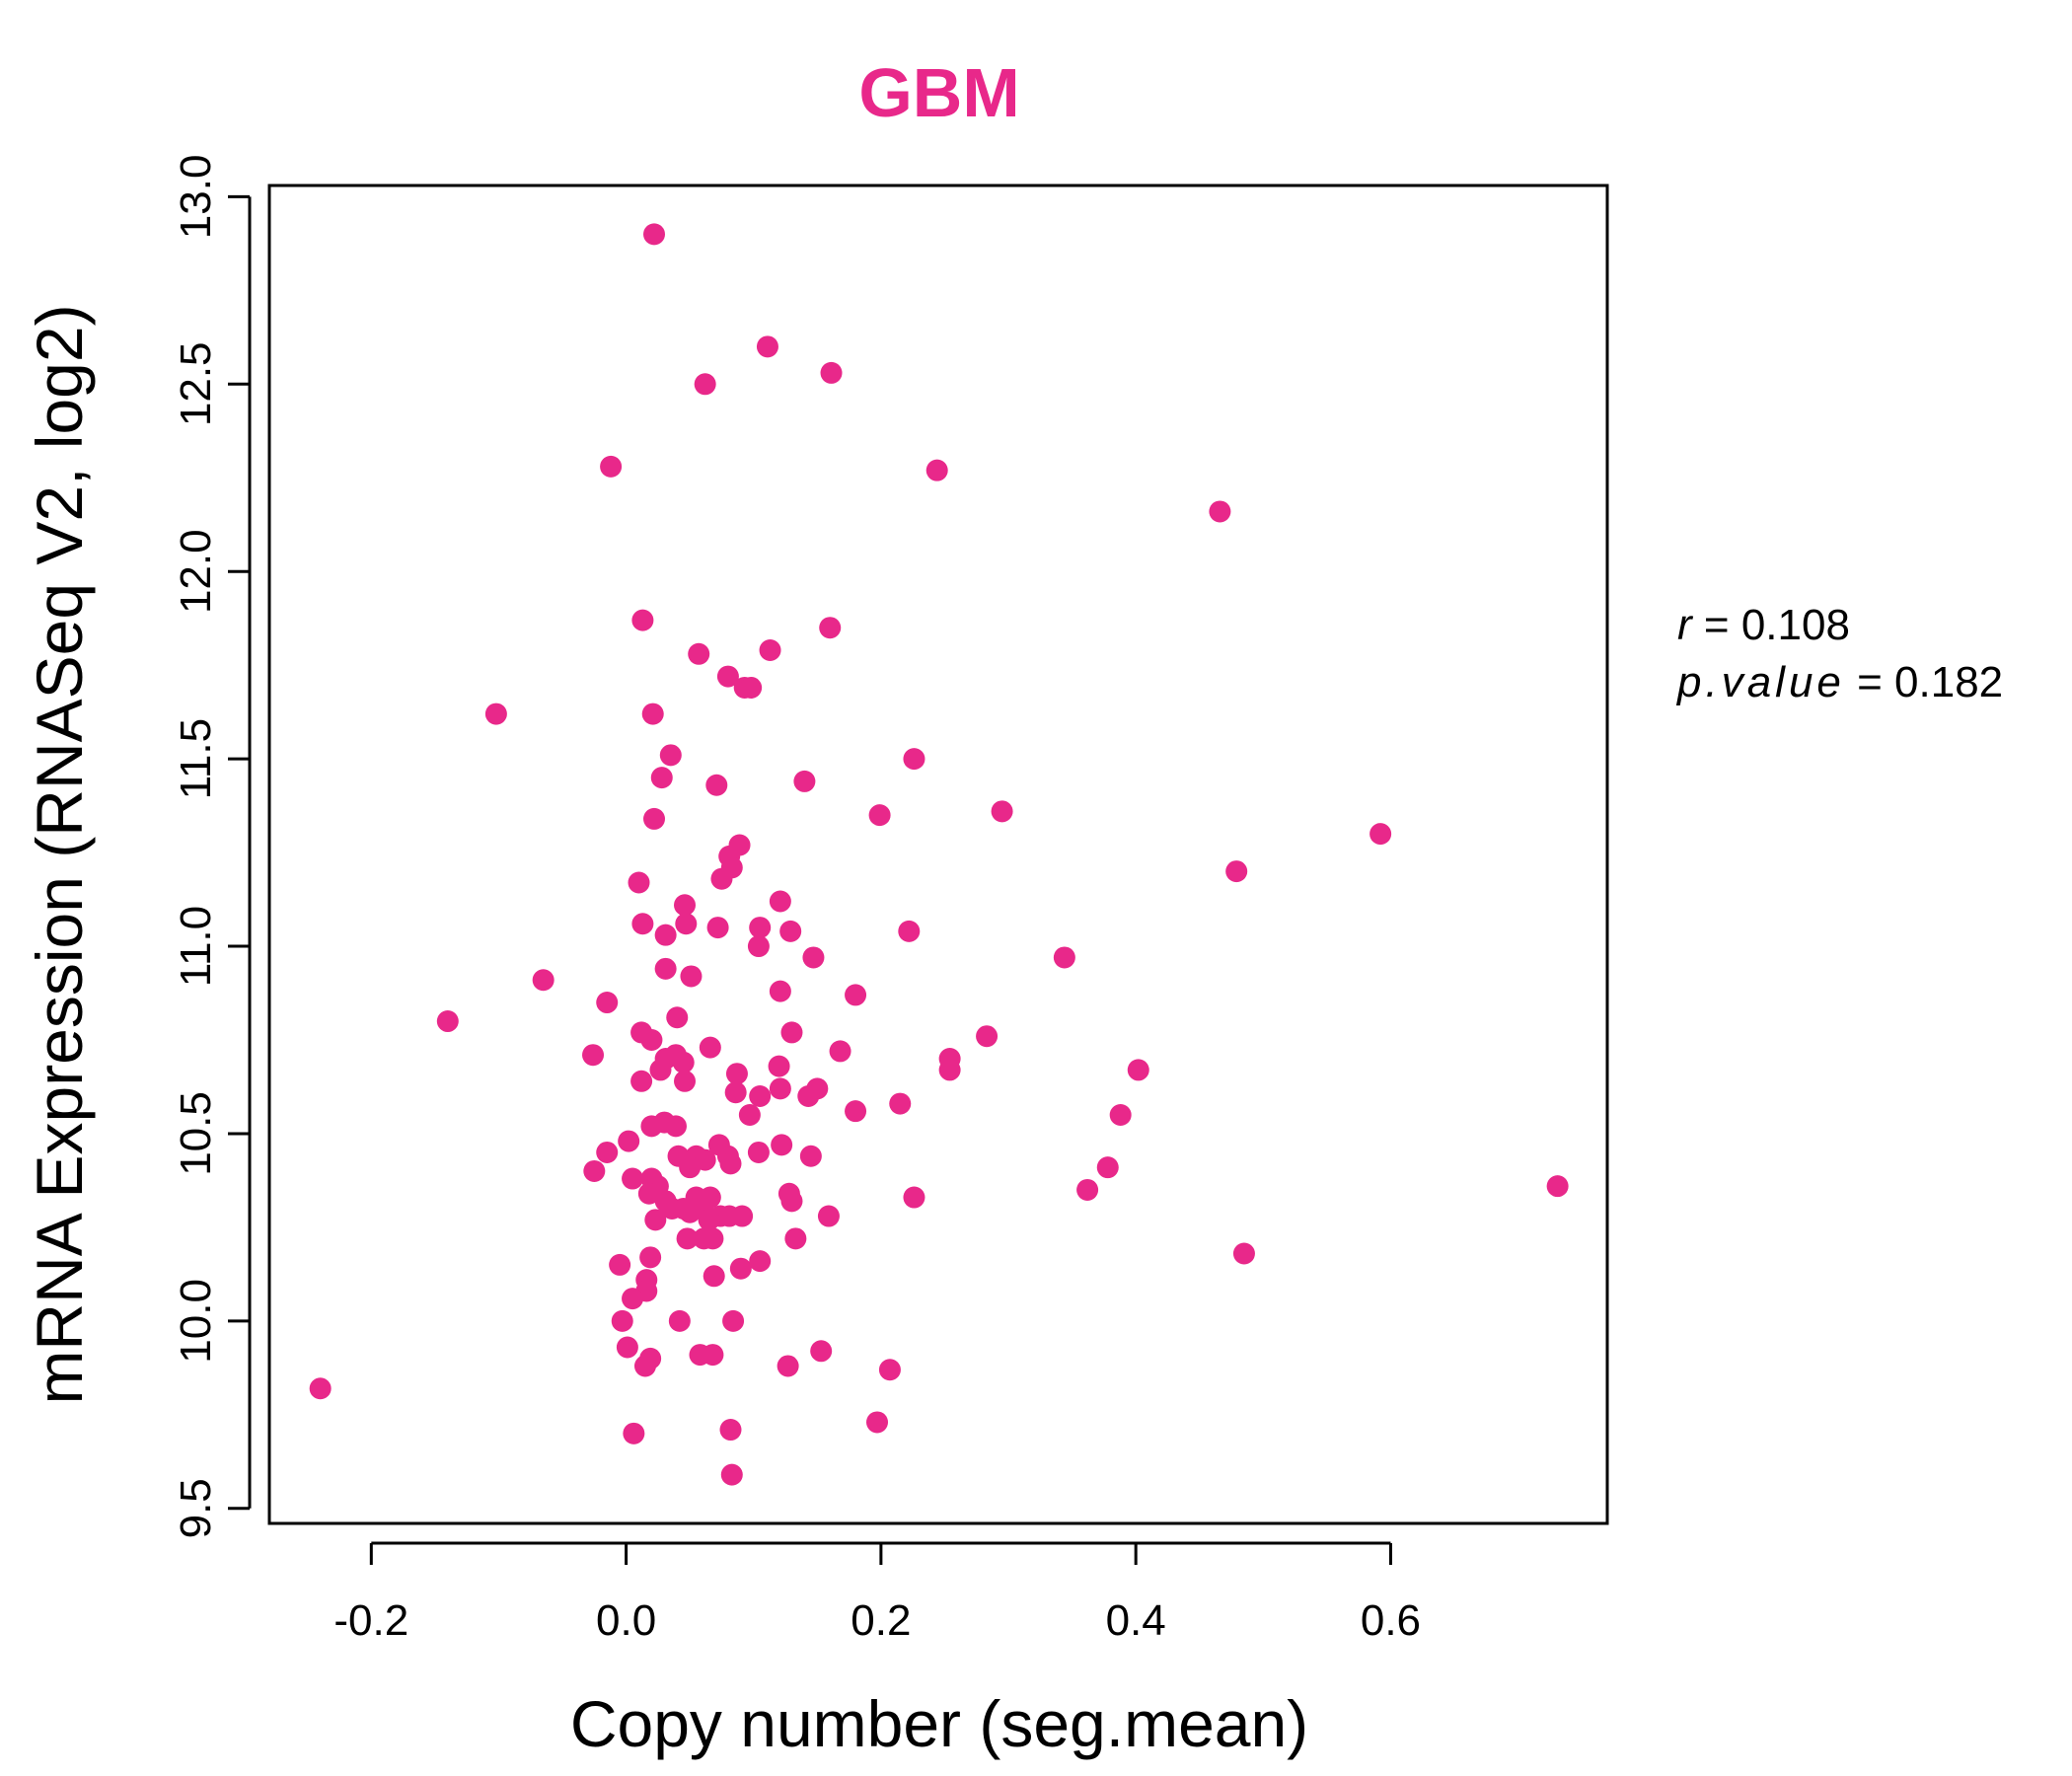  I want to click on x-tick-label: 0.4, so click(1136, 1621).